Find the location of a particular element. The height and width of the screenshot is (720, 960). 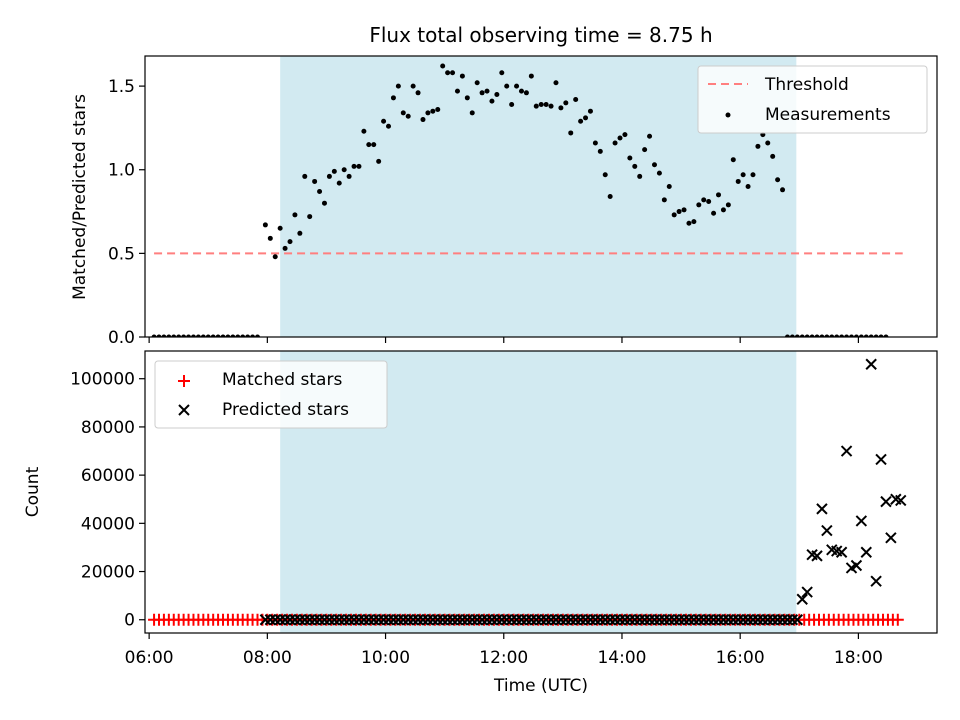

x-tick-label: 16:00 is located at coordinates (740, 658).